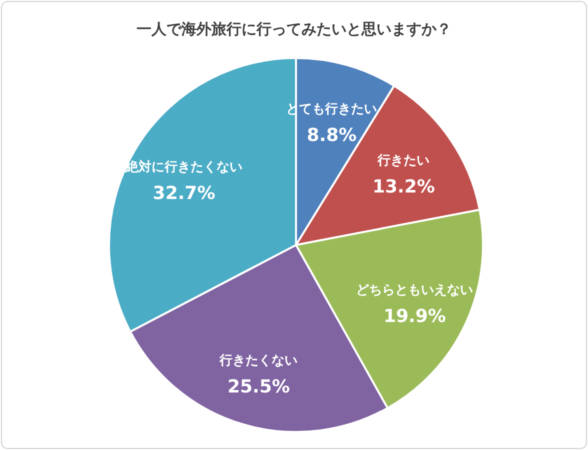  I want to click on data-label: 8.8%, so click(331, 135).